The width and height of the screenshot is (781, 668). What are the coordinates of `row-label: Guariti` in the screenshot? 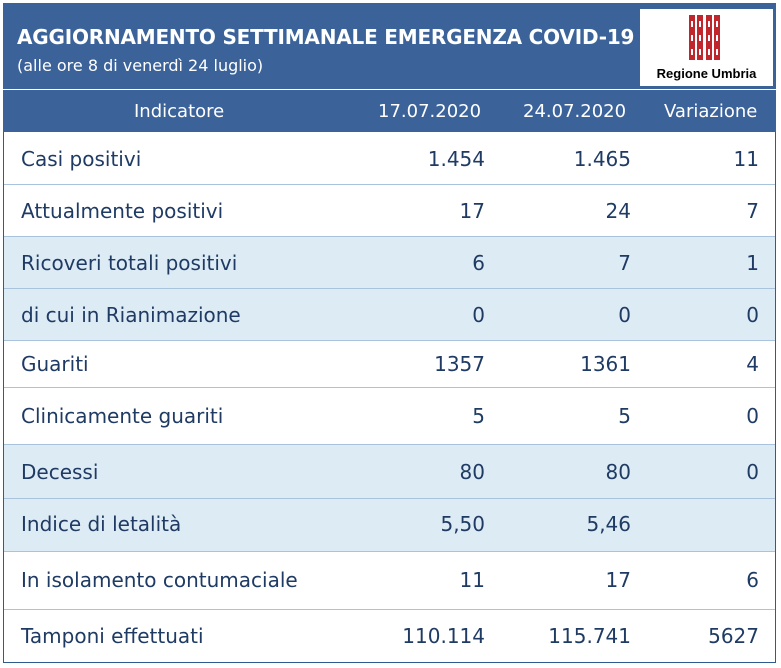 It's located at (55, 364).